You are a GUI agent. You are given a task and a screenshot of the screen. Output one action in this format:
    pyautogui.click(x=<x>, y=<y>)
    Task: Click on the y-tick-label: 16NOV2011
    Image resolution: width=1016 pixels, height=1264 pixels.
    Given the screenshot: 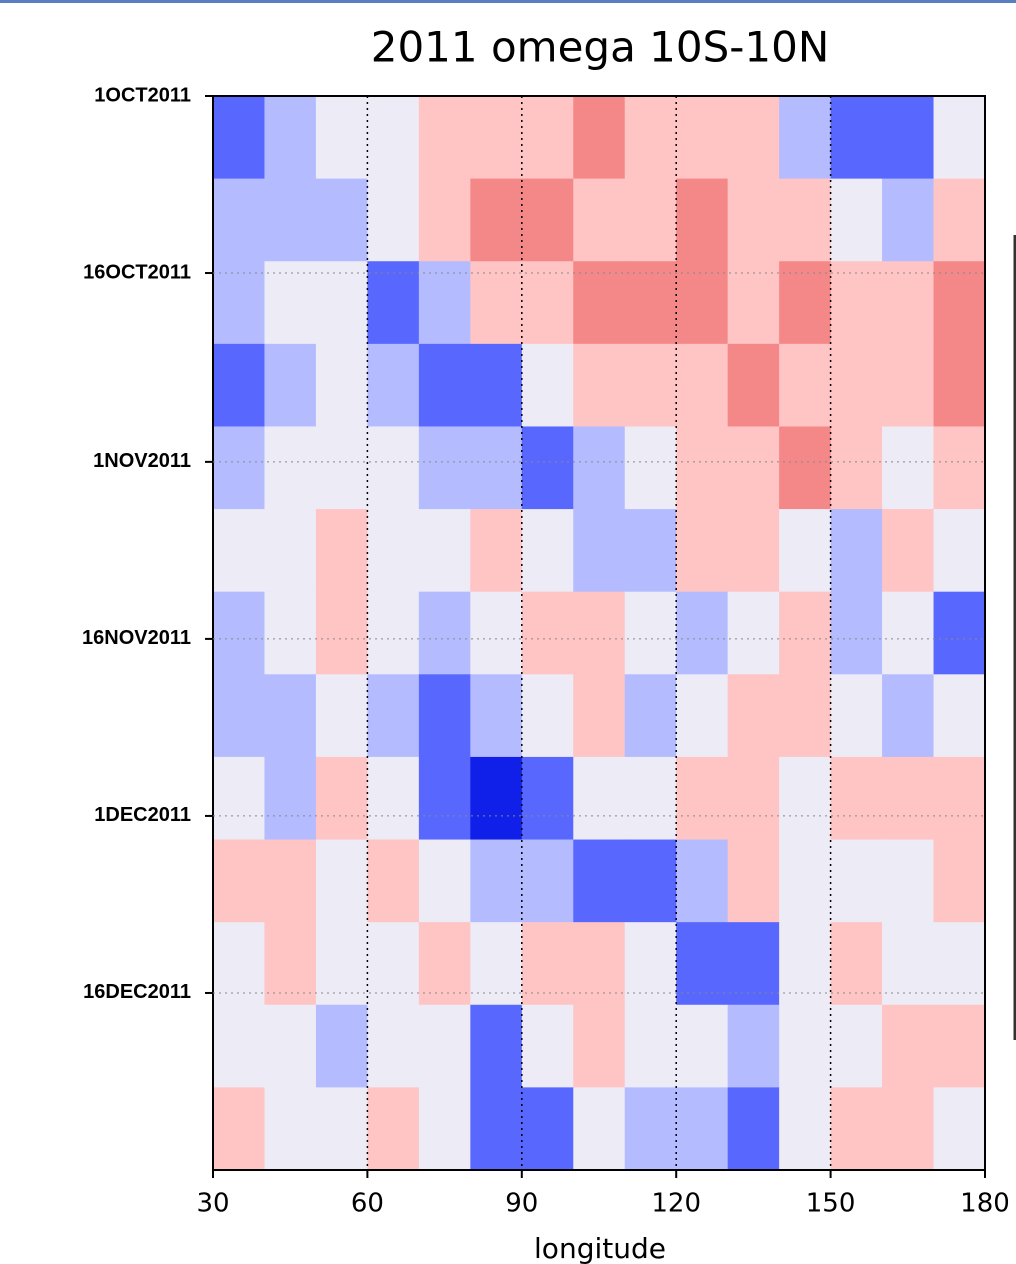 What is the action you would take?
    pyautogui.click(x=136, y=638)
    